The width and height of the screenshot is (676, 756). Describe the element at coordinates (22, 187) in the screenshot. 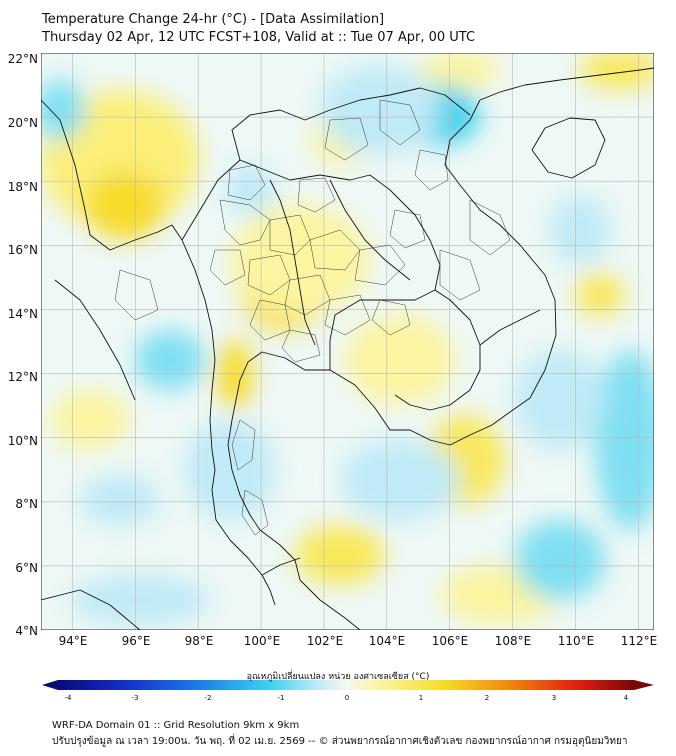

I see `lat-tick-18: 18°N` at that location.